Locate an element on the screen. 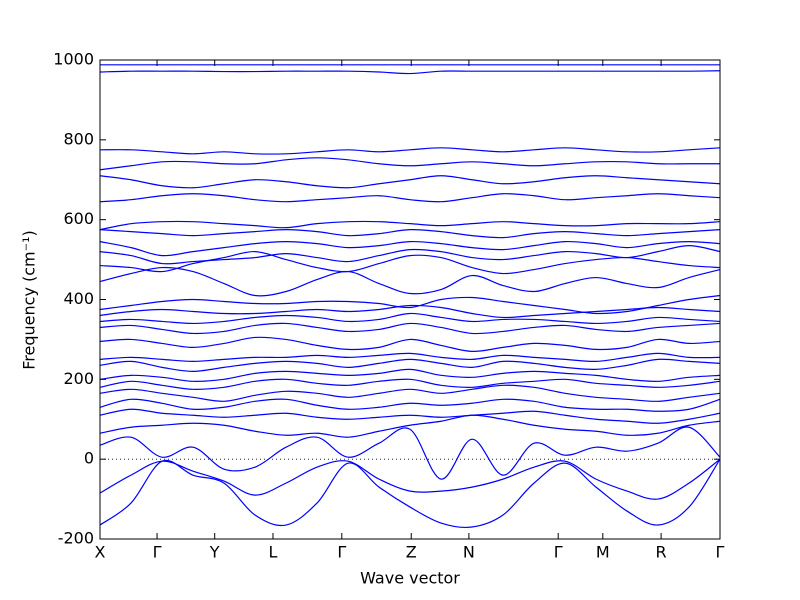 This screenshot has width=800, height=600. y-tick-label: 200 is located at coordinates (78, 378).